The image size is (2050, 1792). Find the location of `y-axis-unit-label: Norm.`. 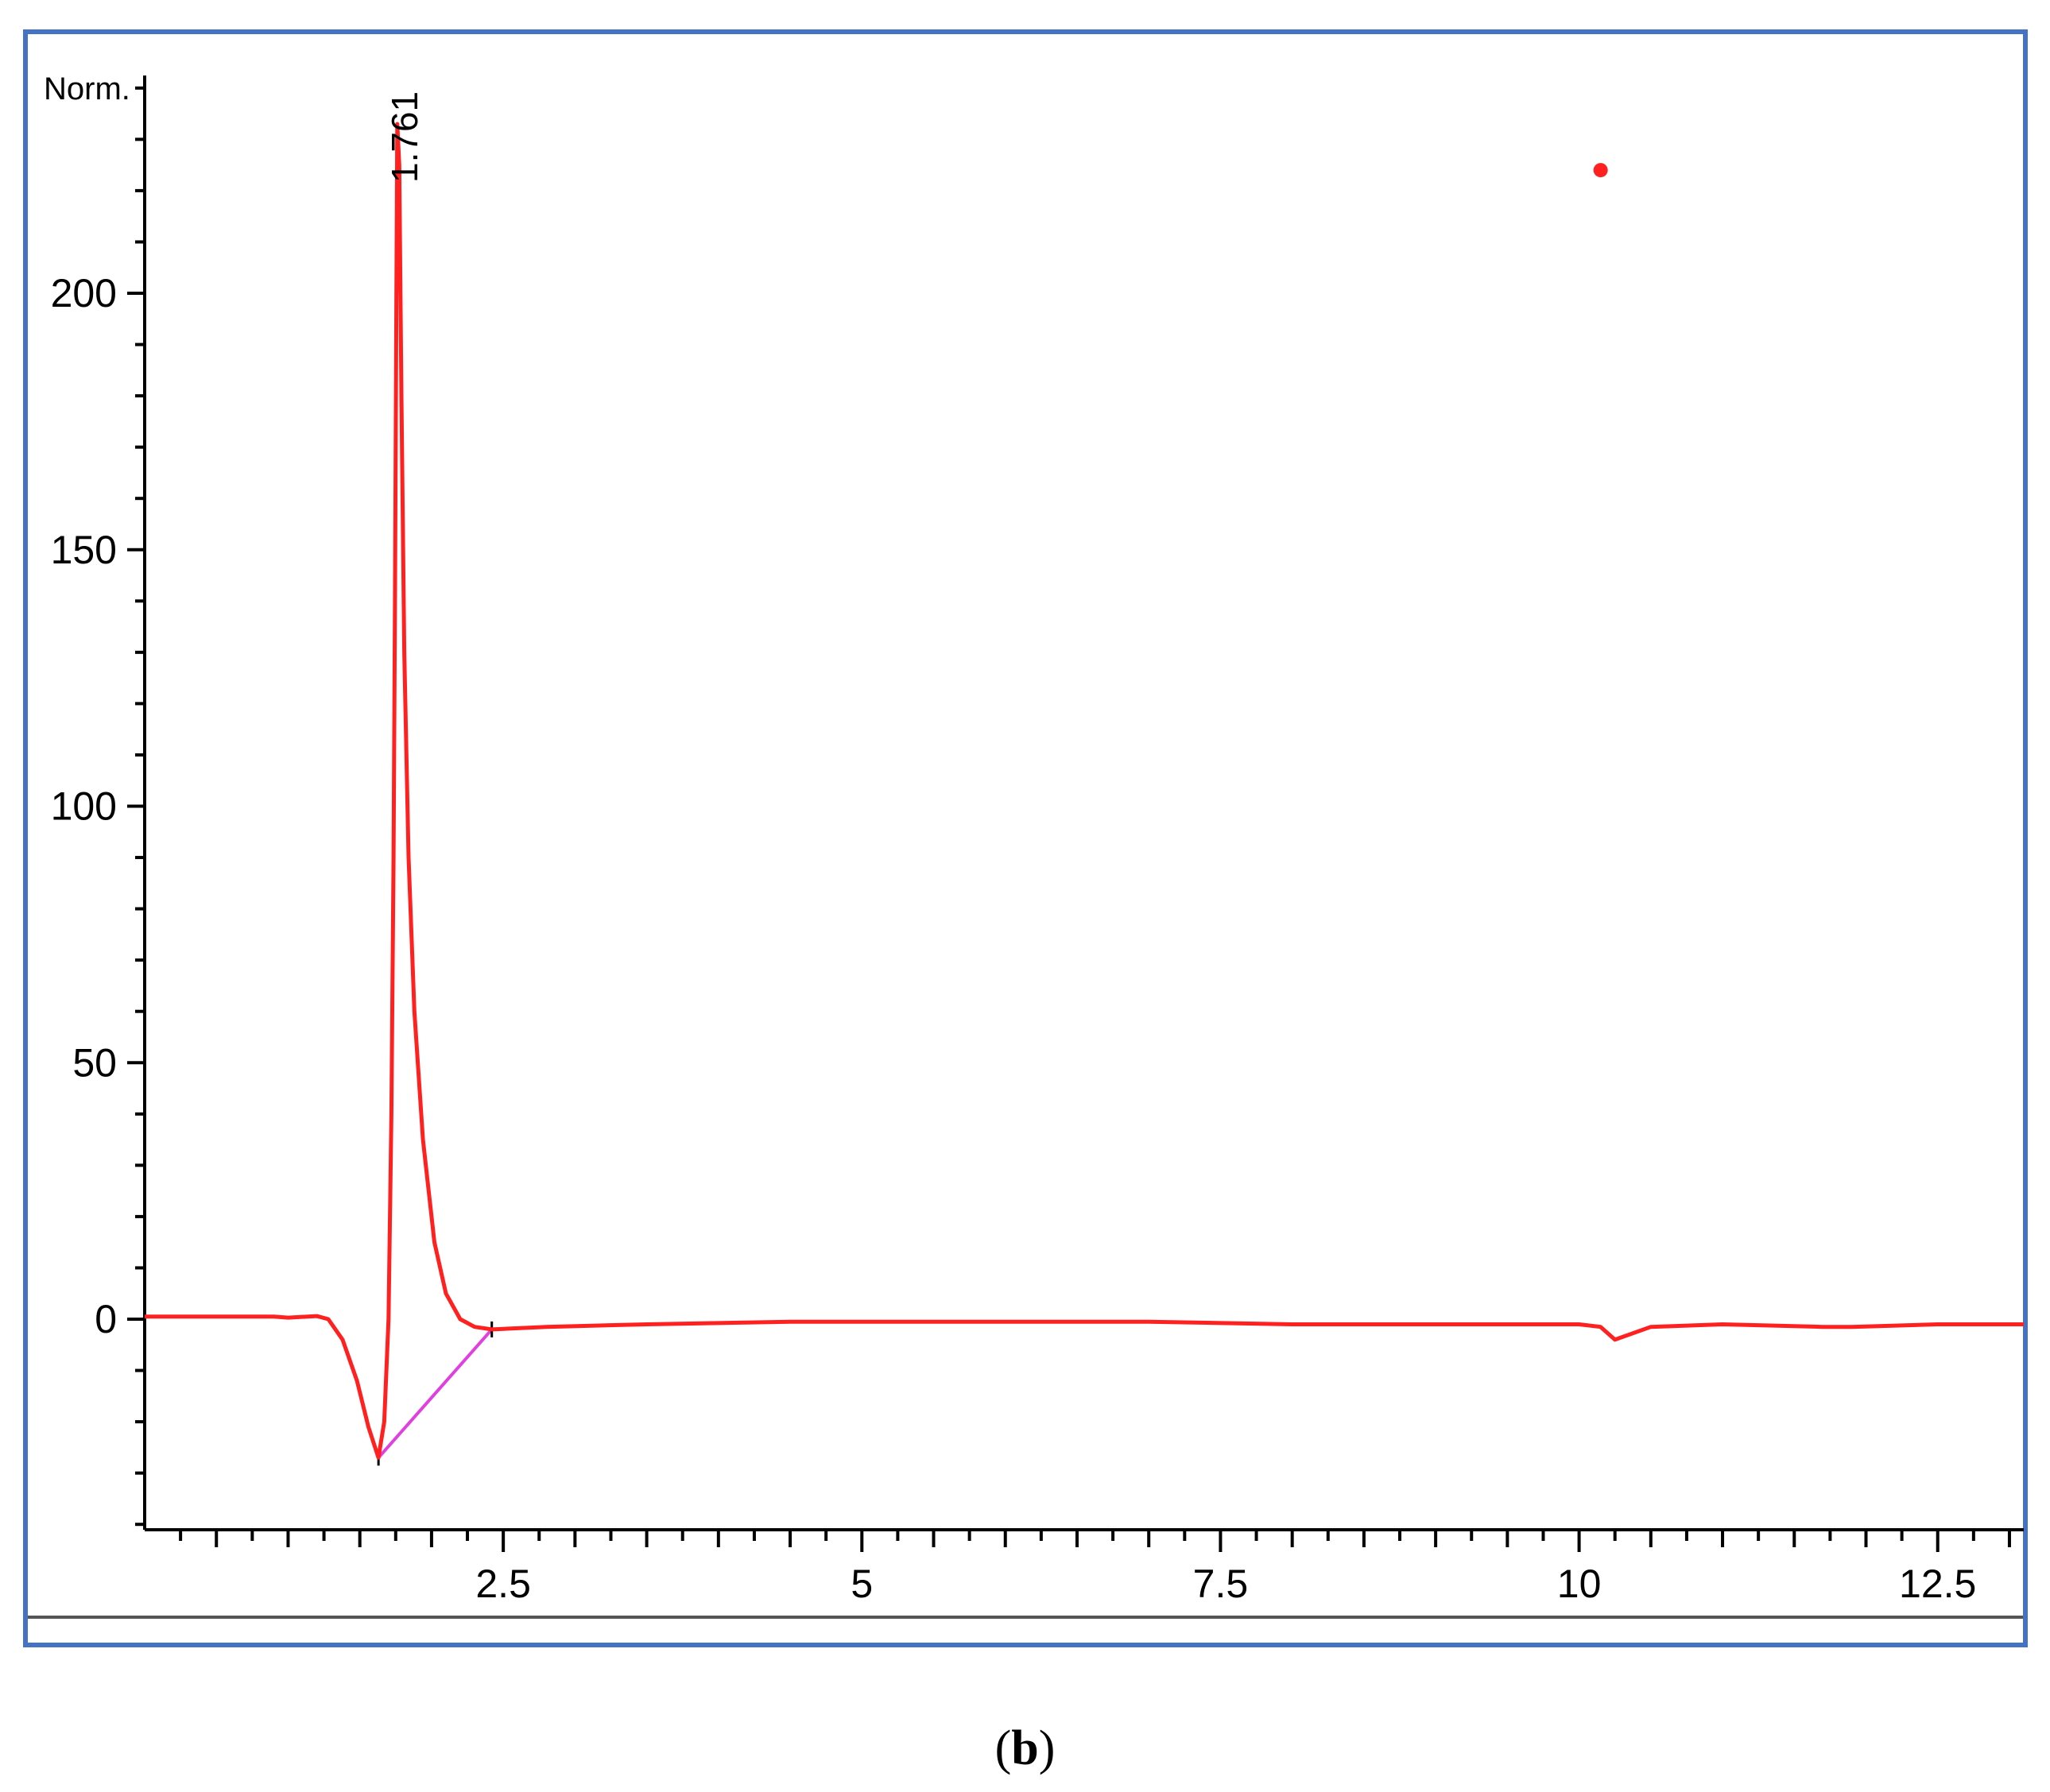

y-axis-unit-label: Norm. is located at coordinates (87, 89).